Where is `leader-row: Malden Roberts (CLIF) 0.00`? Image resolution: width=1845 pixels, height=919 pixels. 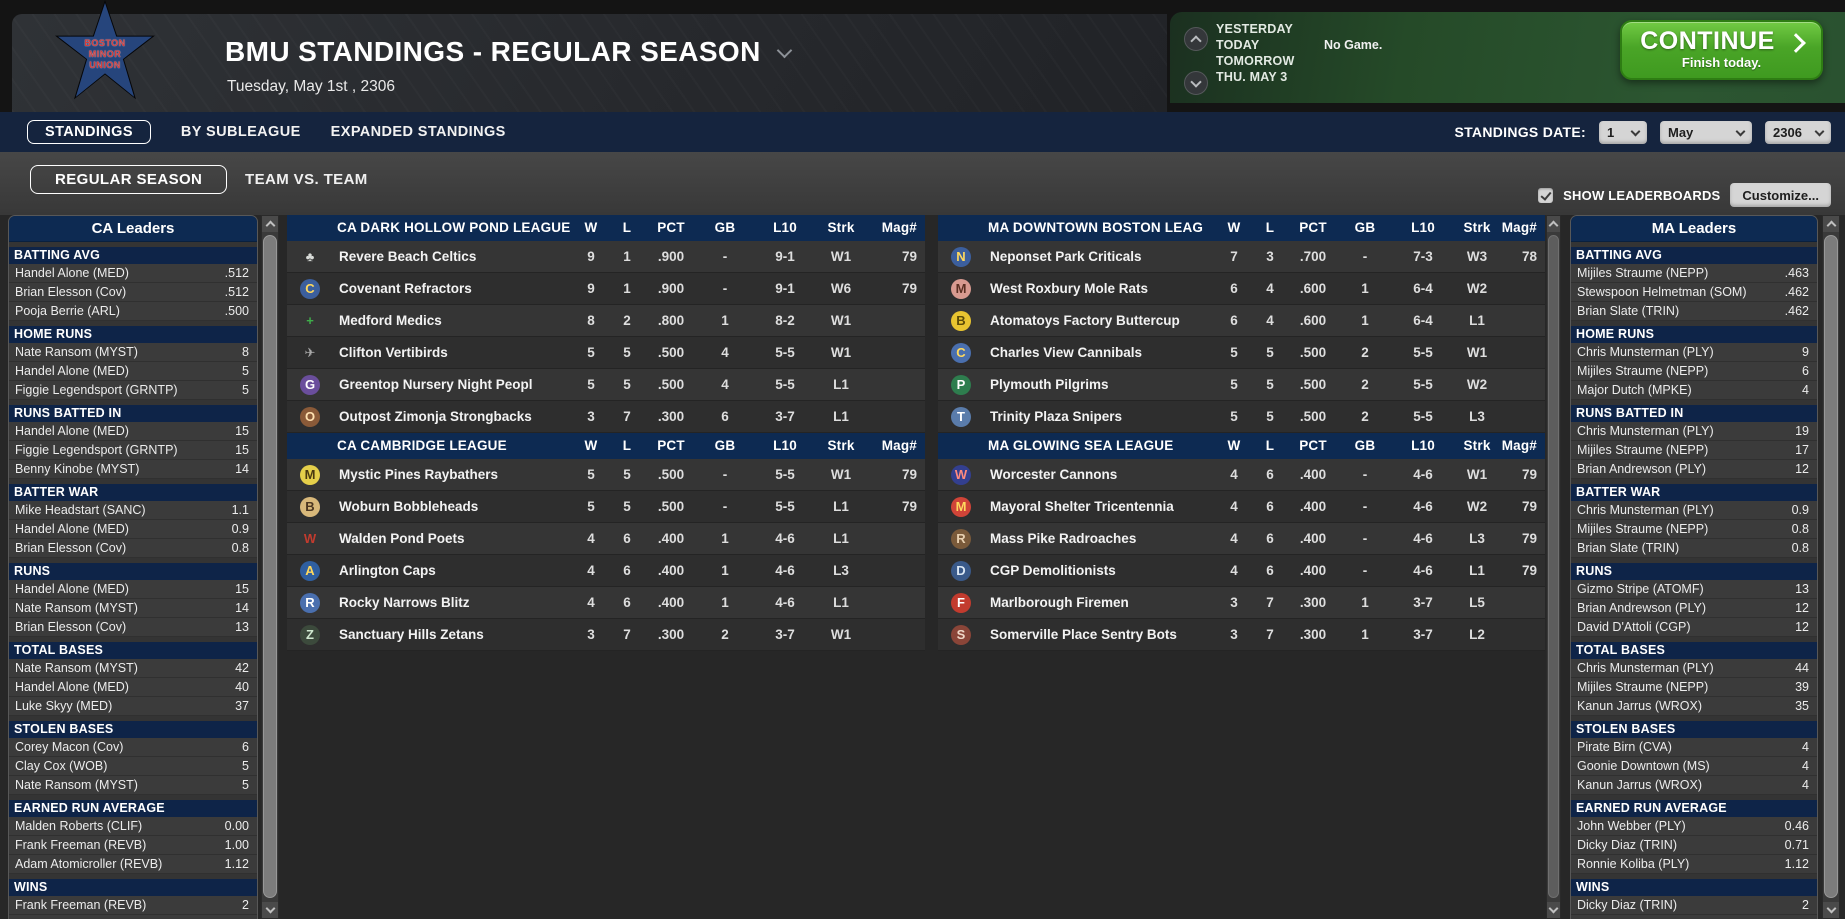
leader-row: Malden Roberts (CLIF) 0.00 is located at coordinates (133, 826).